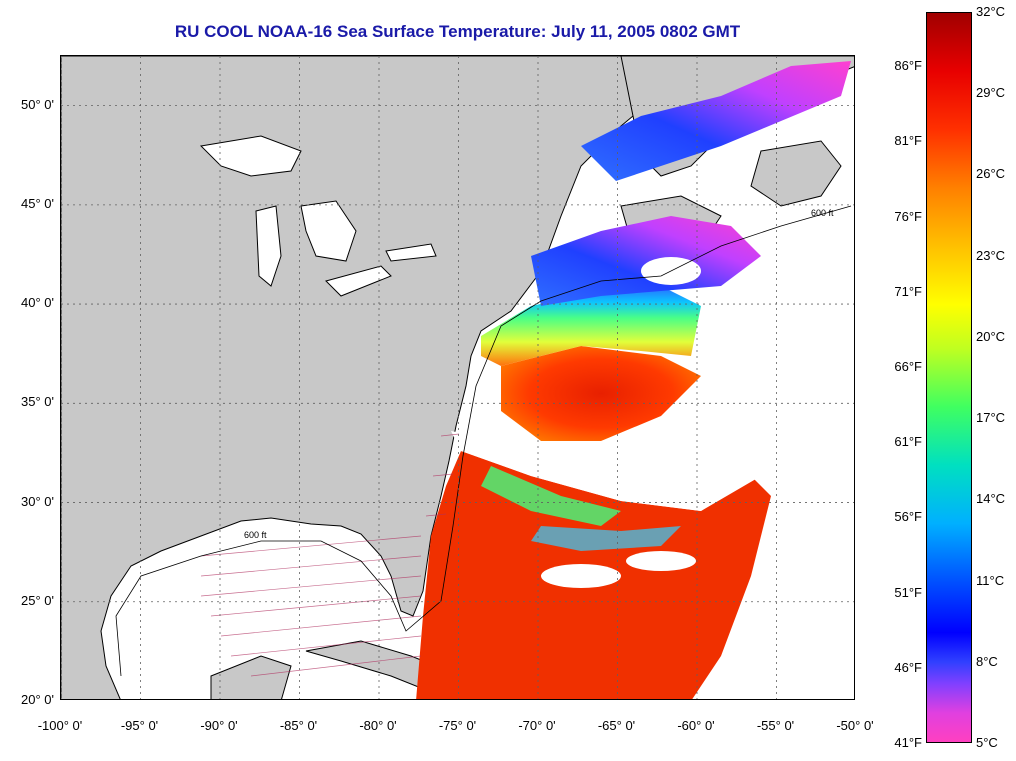  I want to click on lake-ontario, so click(411, 252).